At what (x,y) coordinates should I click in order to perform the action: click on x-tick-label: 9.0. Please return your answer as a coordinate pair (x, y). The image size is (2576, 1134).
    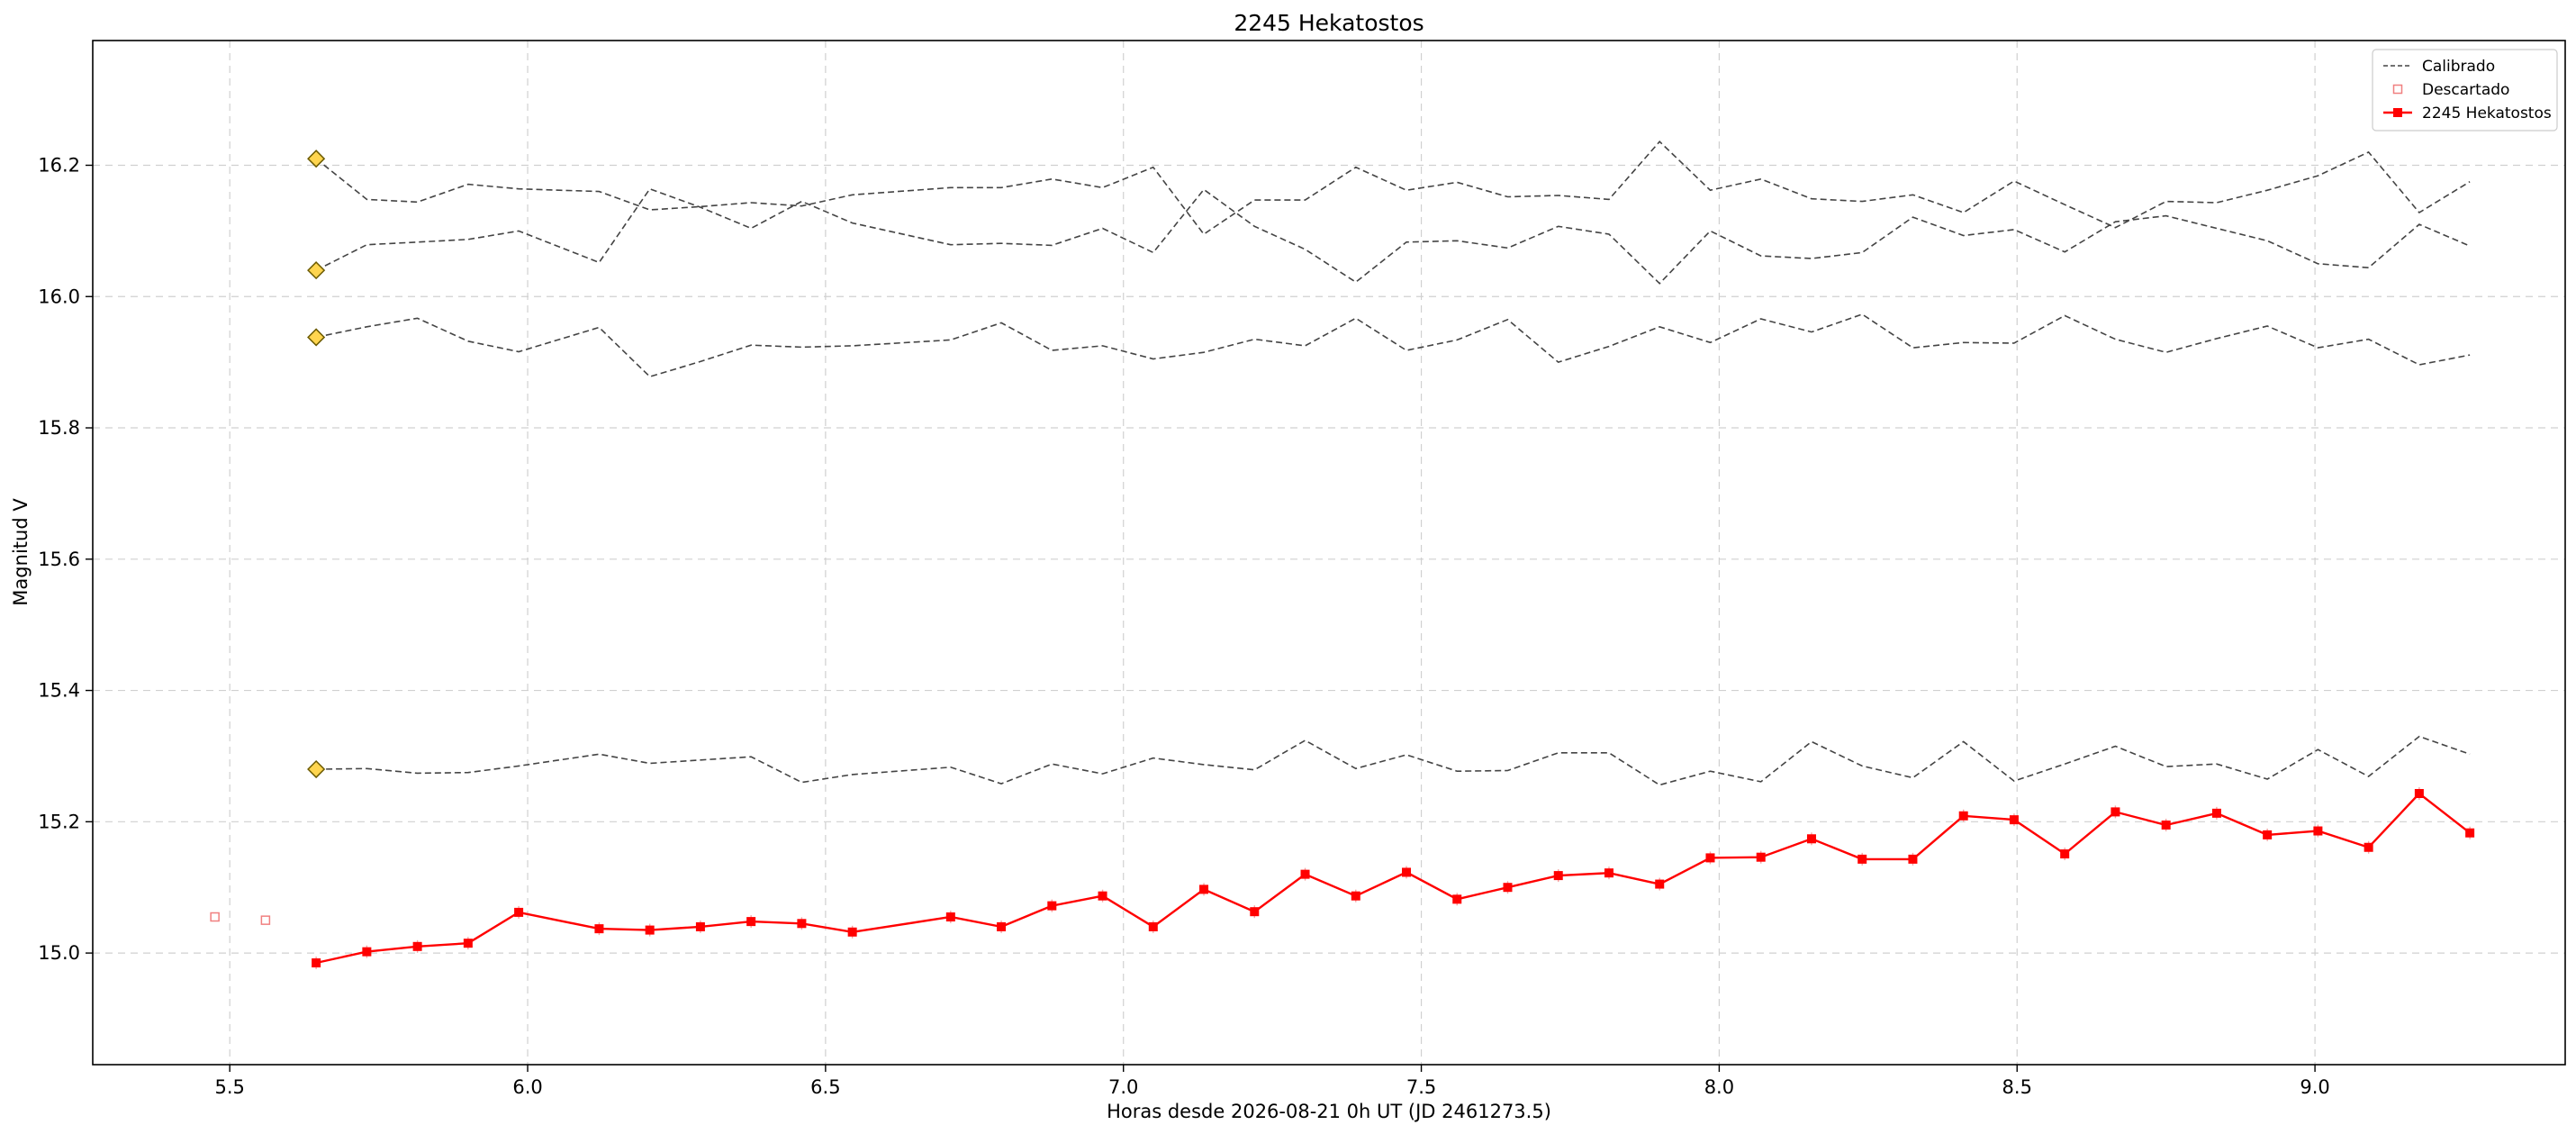
    Looking at the image, I should click on (2314, 1087).